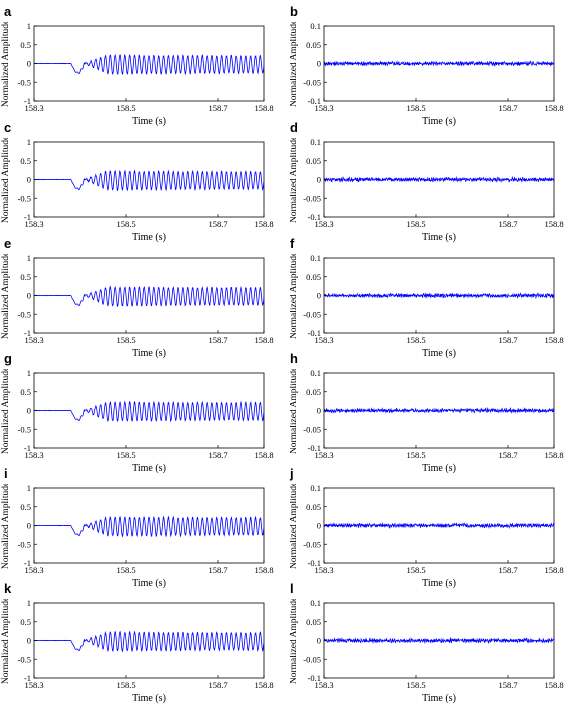  What do you see at coordinates (294, 127) in the screenshot?
I see `panel-letter-d: d` at bounding box center [294, 127].